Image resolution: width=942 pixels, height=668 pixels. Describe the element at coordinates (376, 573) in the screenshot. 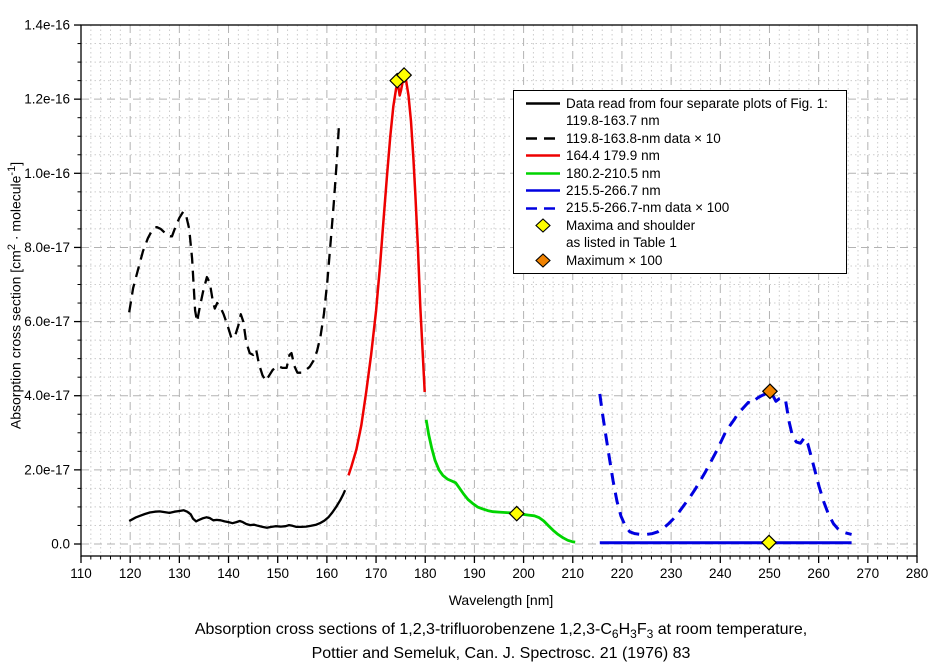

I see `x-tick-label: 170` at that location.